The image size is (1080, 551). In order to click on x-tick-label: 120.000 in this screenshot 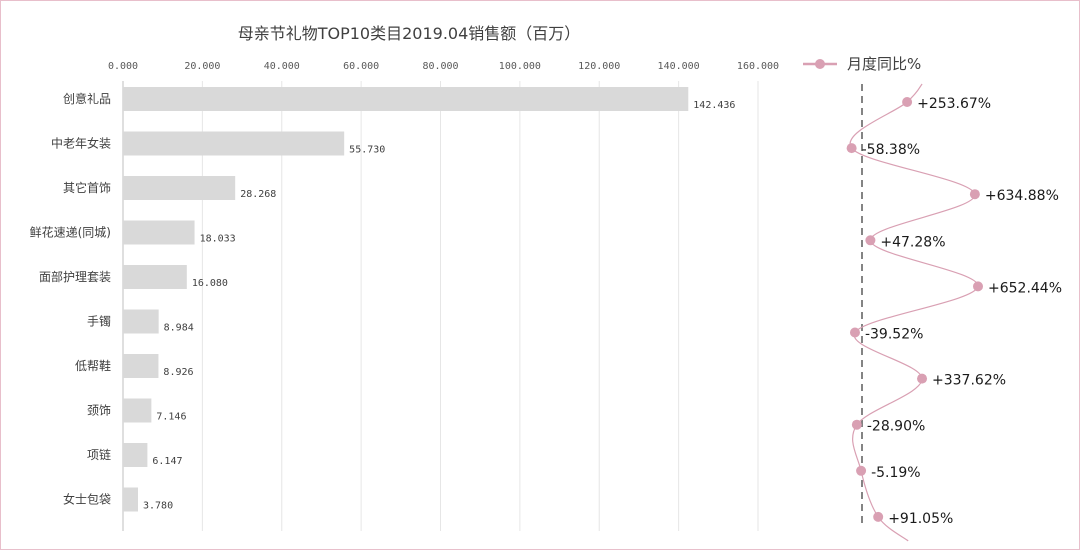, I will do `click(599, 66)`.